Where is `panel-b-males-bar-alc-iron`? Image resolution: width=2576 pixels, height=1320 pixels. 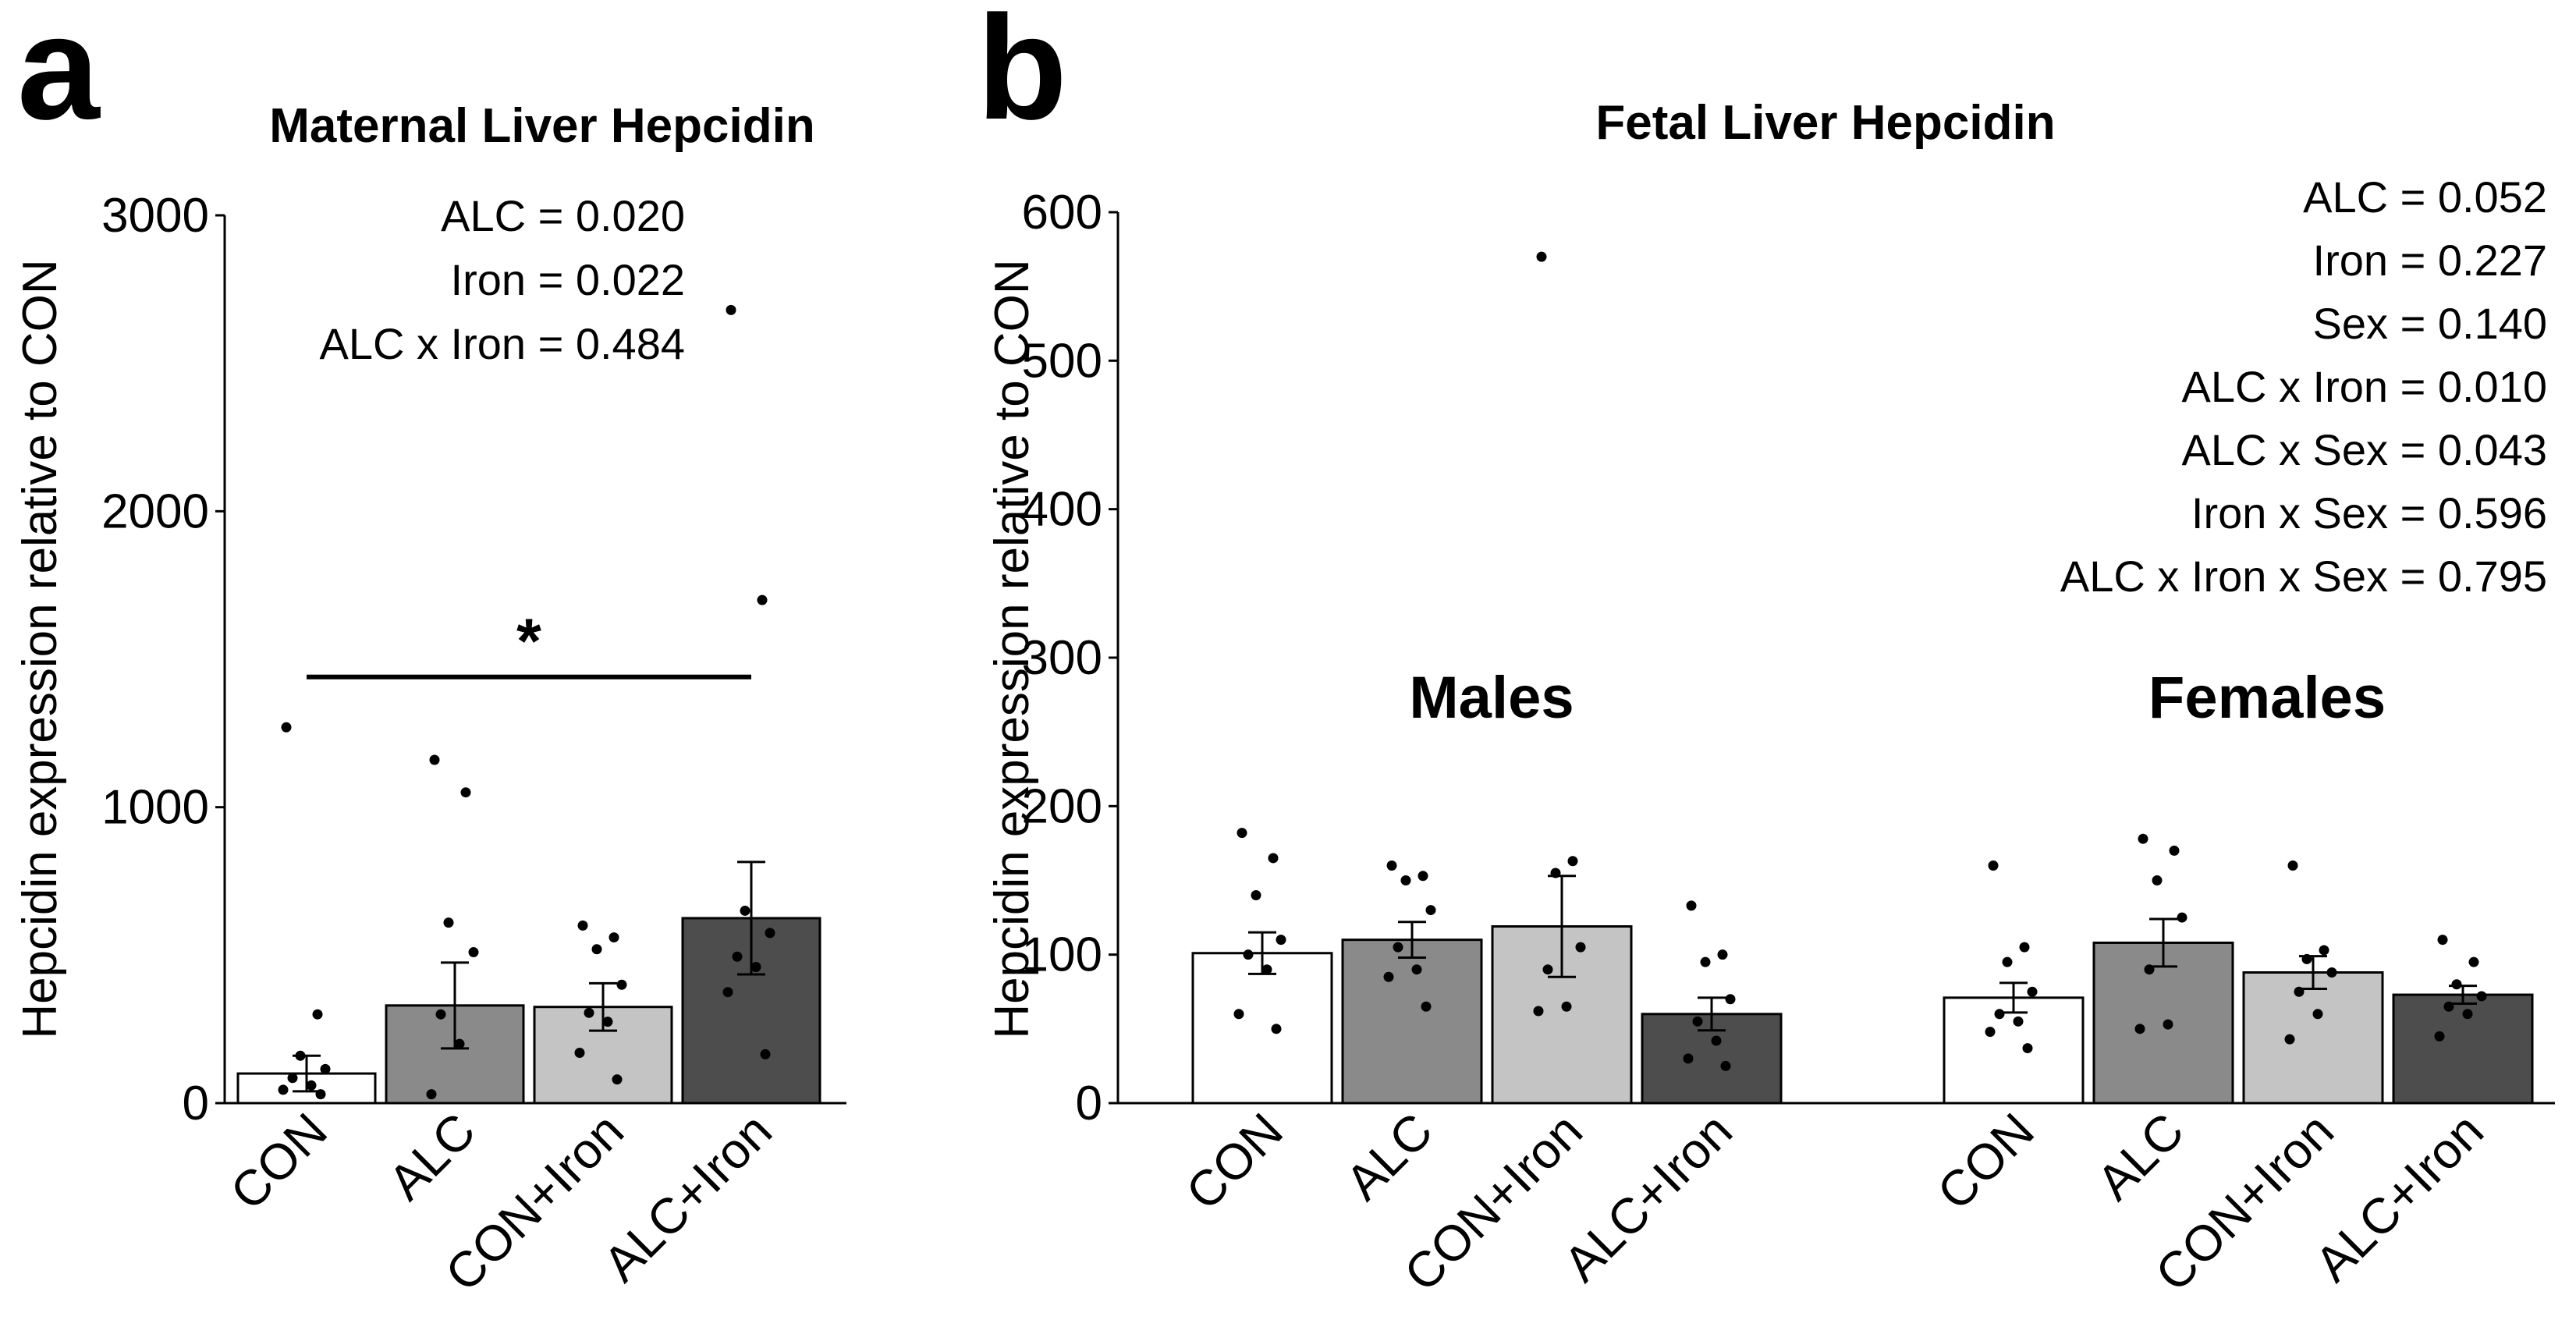
panel-b-males-bar-alc-iron is located at coordinates (1712, 1059).